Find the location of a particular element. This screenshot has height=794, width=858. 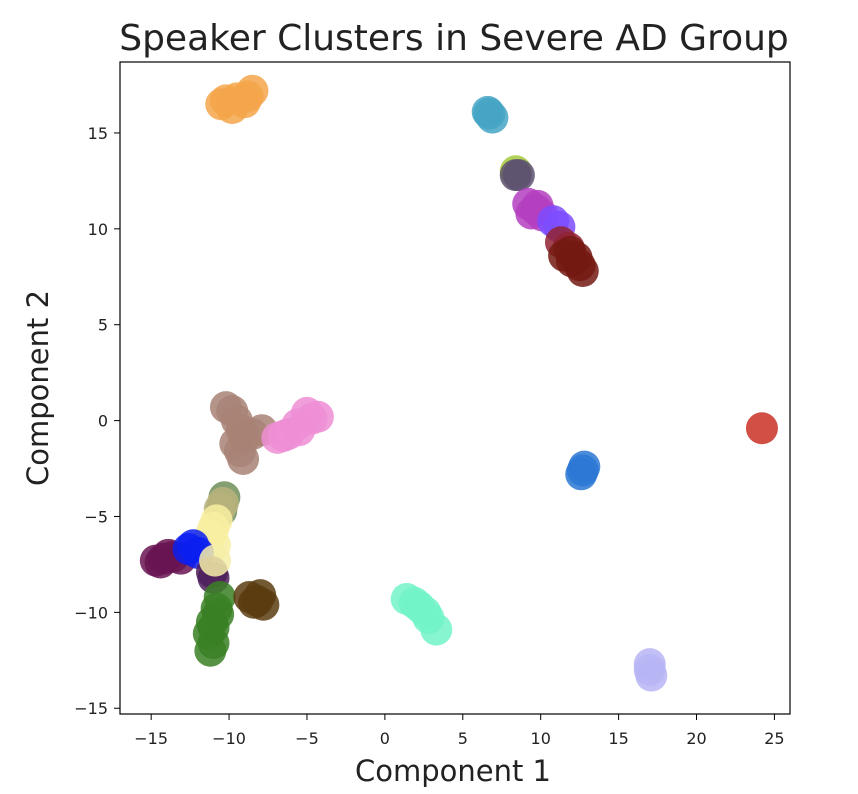

x-tick-label: −10 is located at coordinates (229, 738).